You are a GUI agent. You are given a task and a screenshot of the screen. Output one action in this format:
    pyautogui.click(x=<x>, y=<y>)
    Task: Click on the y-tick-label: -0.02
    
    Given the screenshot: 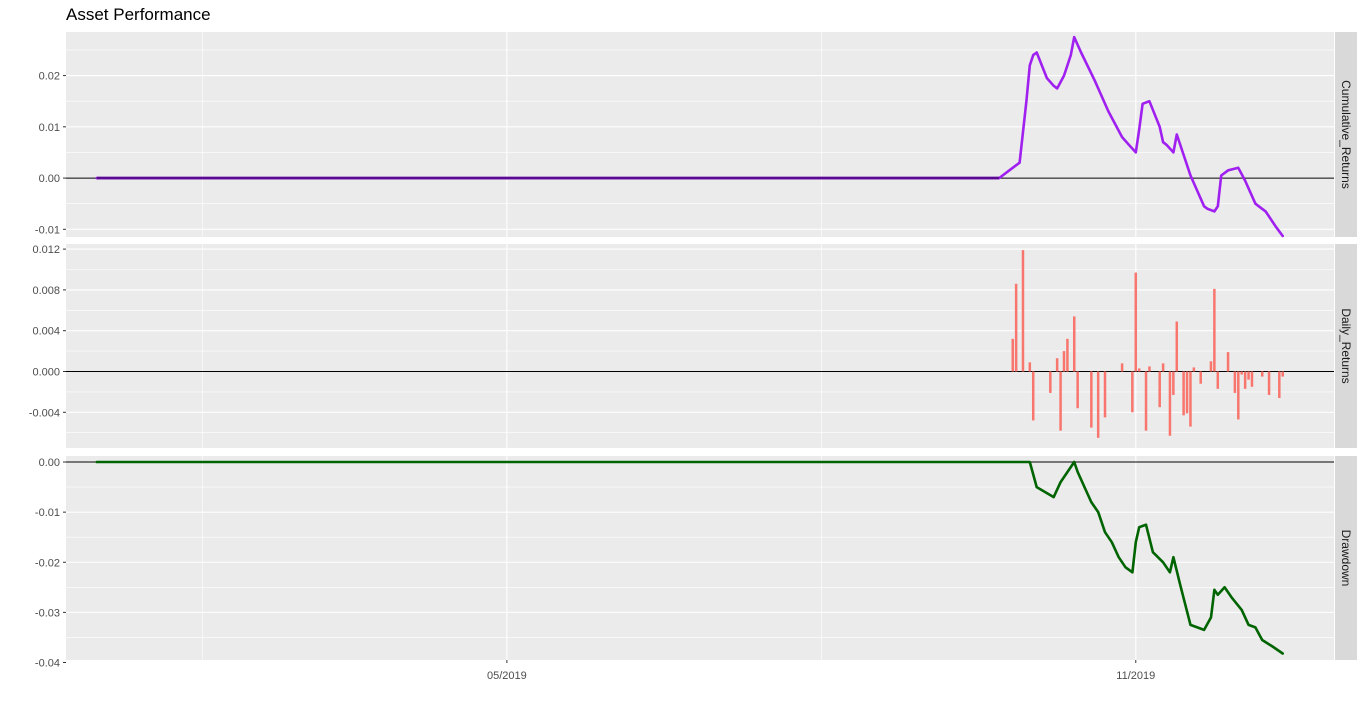 What is the action you would take?
    pyautogui.click(x=47, y=563)
    